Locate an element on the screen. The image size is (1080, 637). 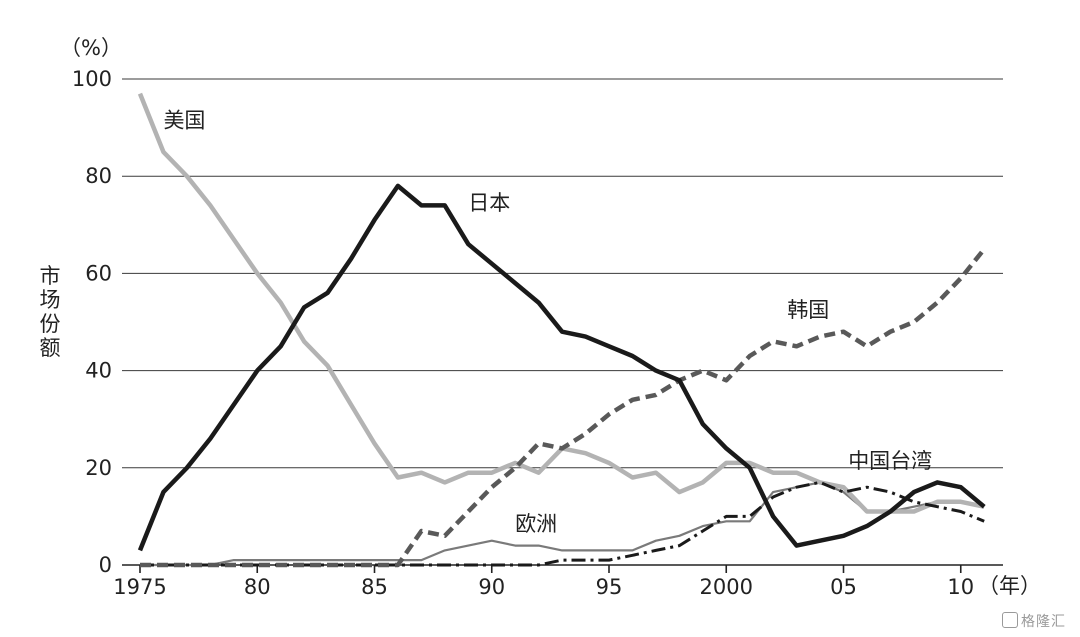
series-annotation-1: 日本 is located at coordinates (489, 203).